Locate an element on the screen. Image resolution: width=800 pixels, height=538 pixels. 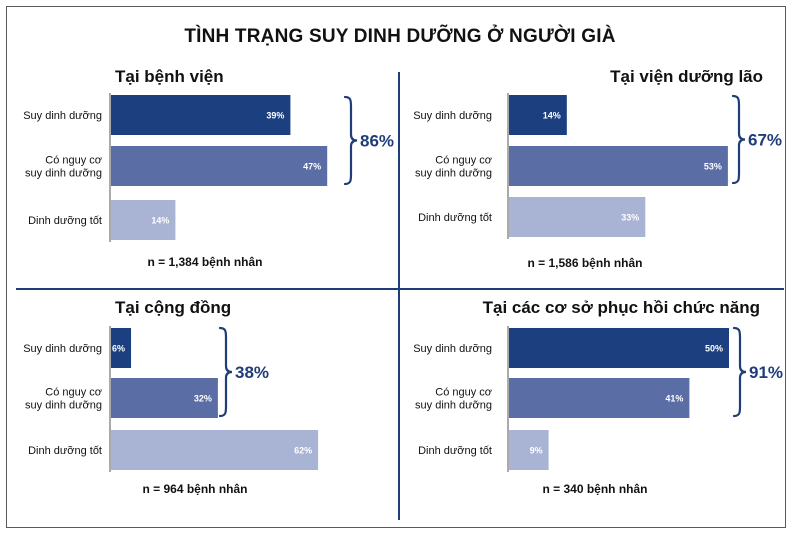
category-label-2-1: Suy dinh dưỡng is located at coordinates (452, 116).